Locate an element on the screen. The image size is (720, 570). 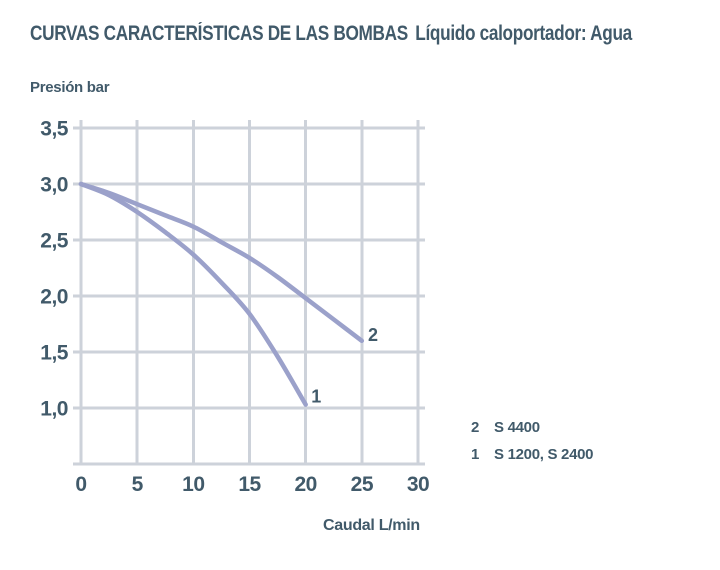
curve-1-path is located at coordinates (193, 294).